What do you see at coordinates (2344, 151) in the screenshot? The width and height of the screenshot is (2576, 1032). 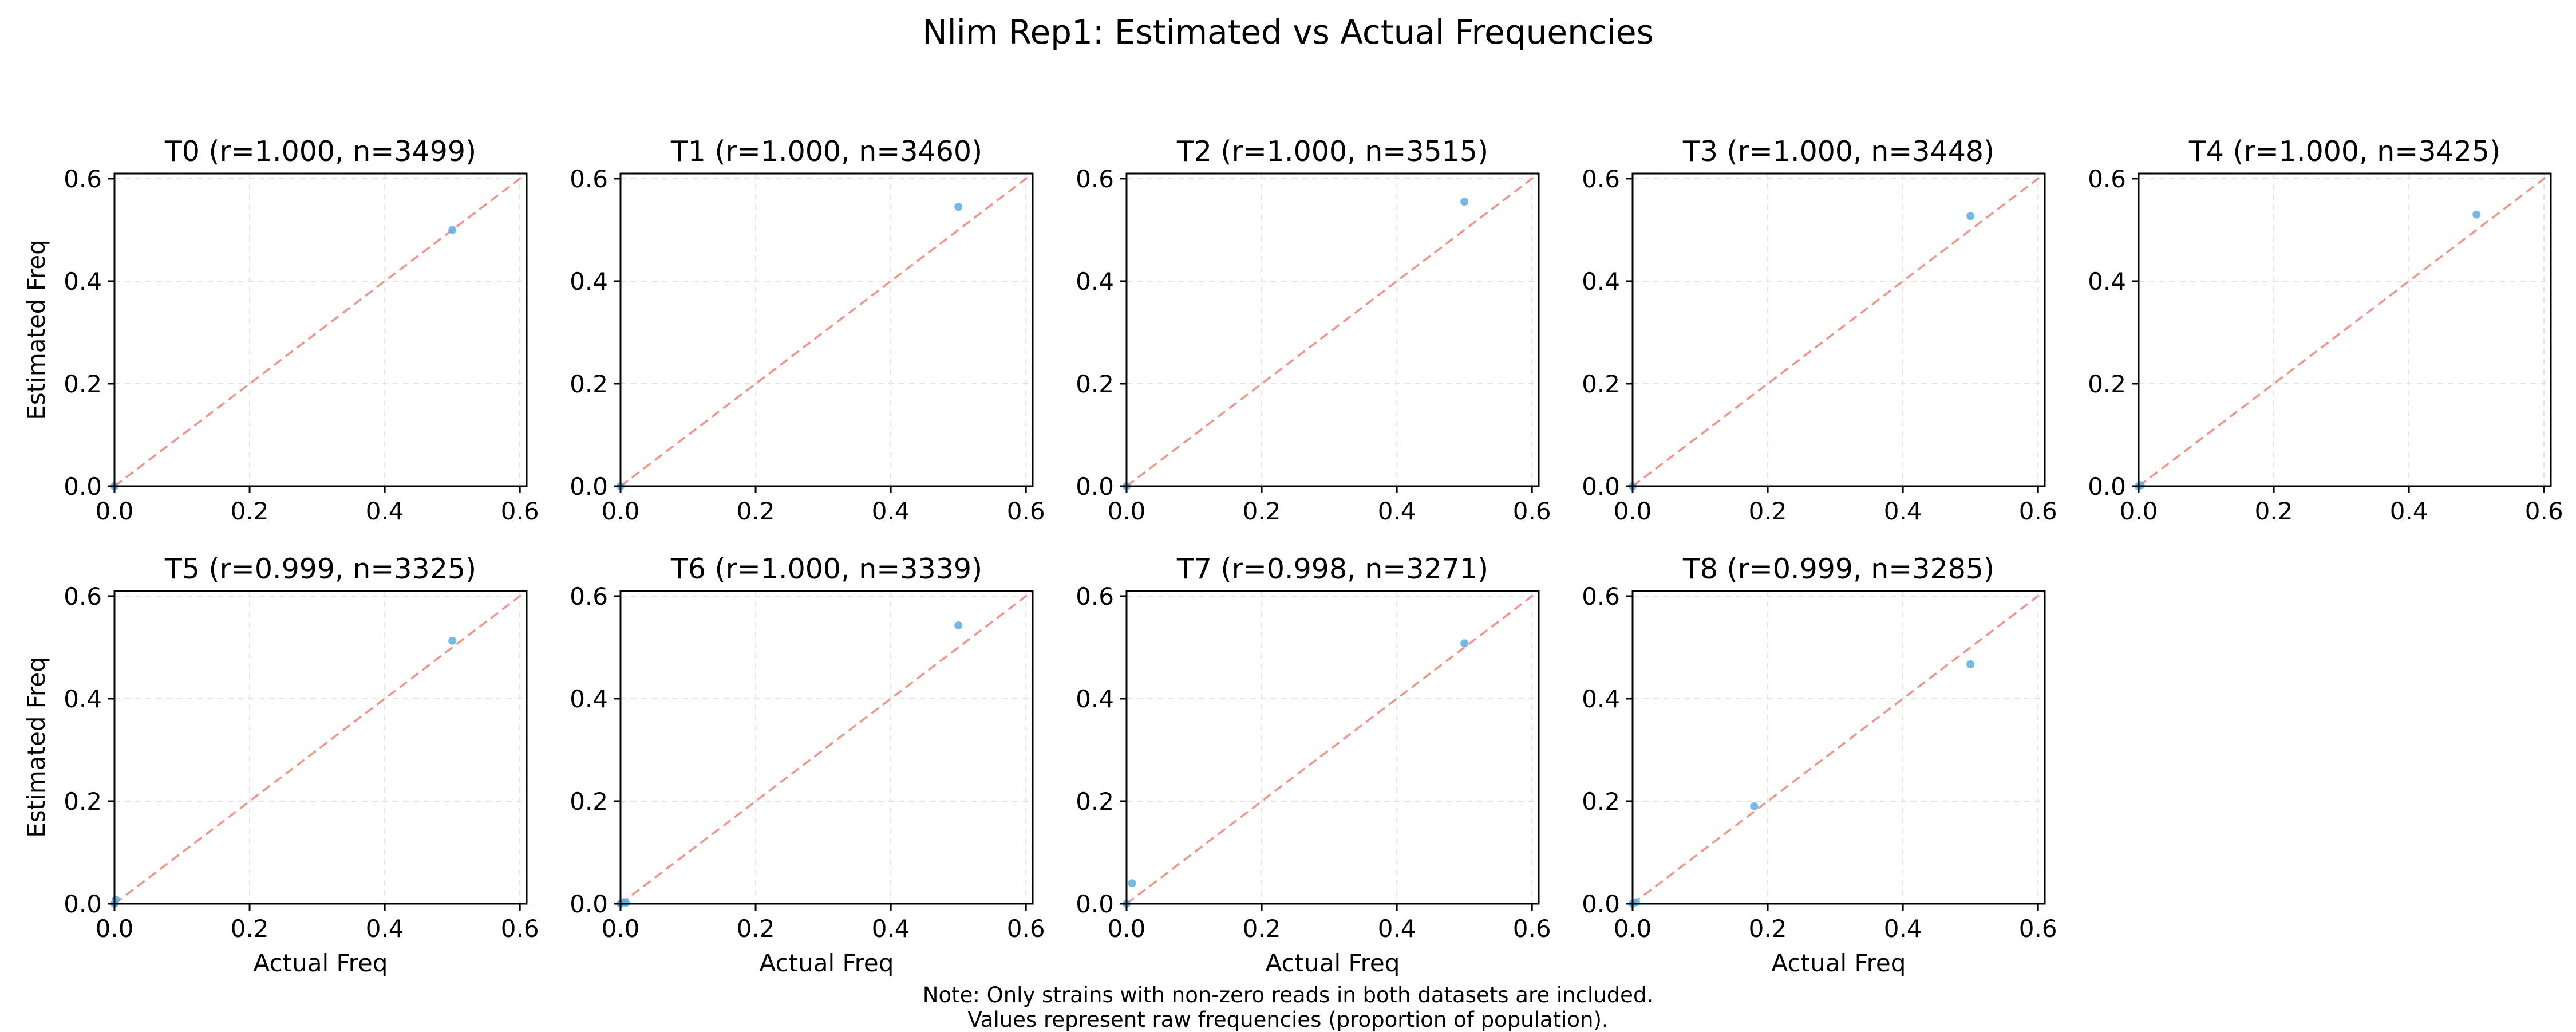 I see `subplot-title: T4 (r=1.000, n=3425)` at bounding box center [2344, 151].